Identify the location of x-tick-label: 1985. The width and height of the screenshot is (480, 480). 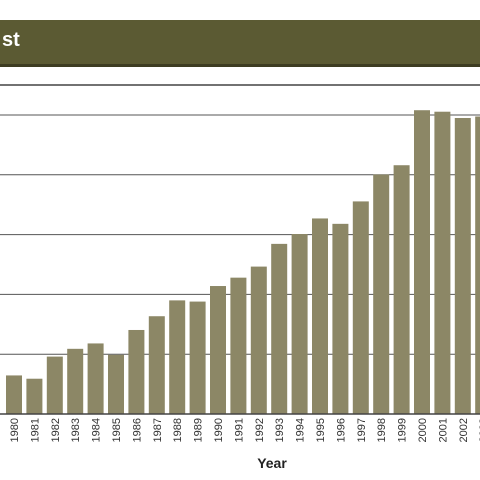
(117, 430).